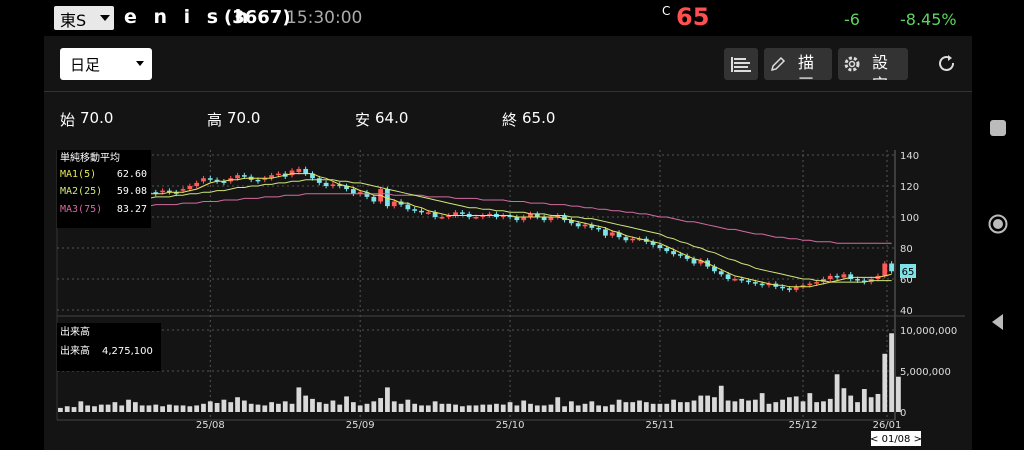 This screenshot has width=1024, height=450. Describe the element at coordinates (947, 64) in the screenshot. I see `refresh-icon` at that location.